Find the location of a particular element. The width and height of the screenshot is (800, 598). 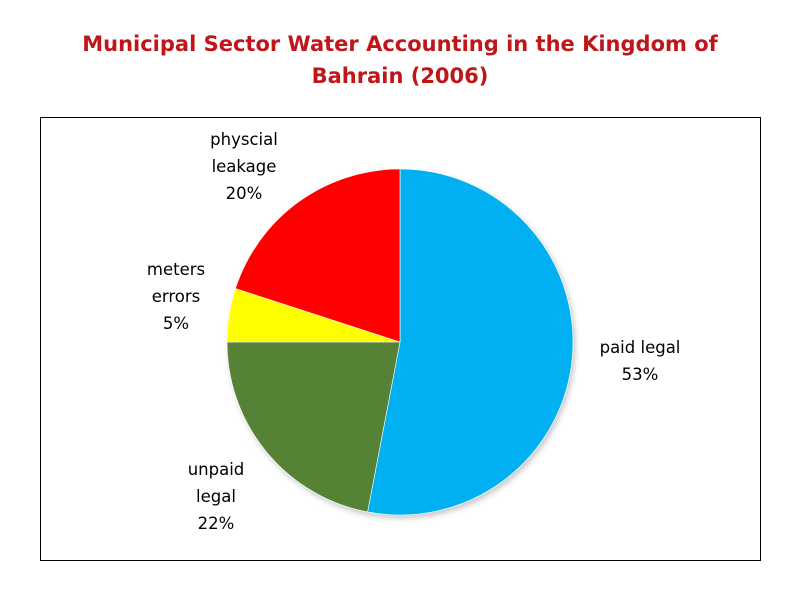

slice-label-line: errors is located at coordinates (176, 296).